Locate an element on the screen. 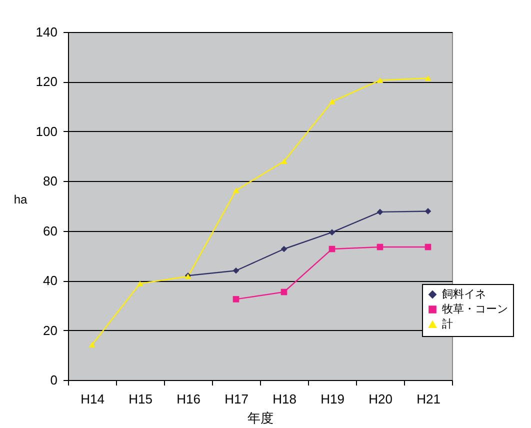  y-tick-label: 0 is located at coordinates (54, 380).